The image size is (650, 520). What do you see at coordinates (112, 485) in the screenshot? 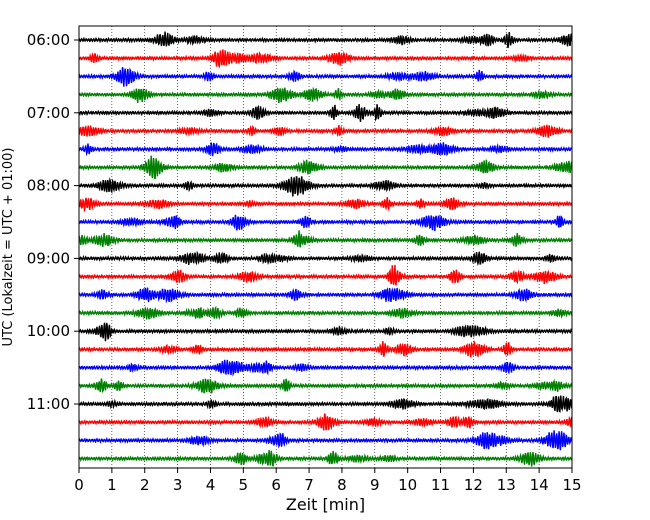
I see `x-tick-label: 1` at bounding box center [112, 485].